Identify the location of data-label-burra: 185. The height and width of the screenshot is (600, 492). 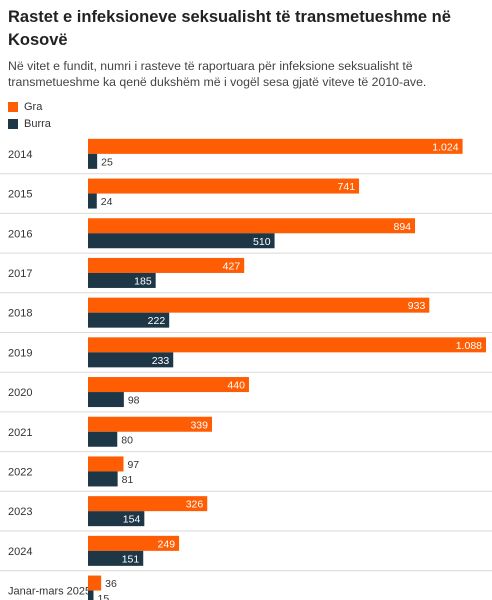
(143, 281).